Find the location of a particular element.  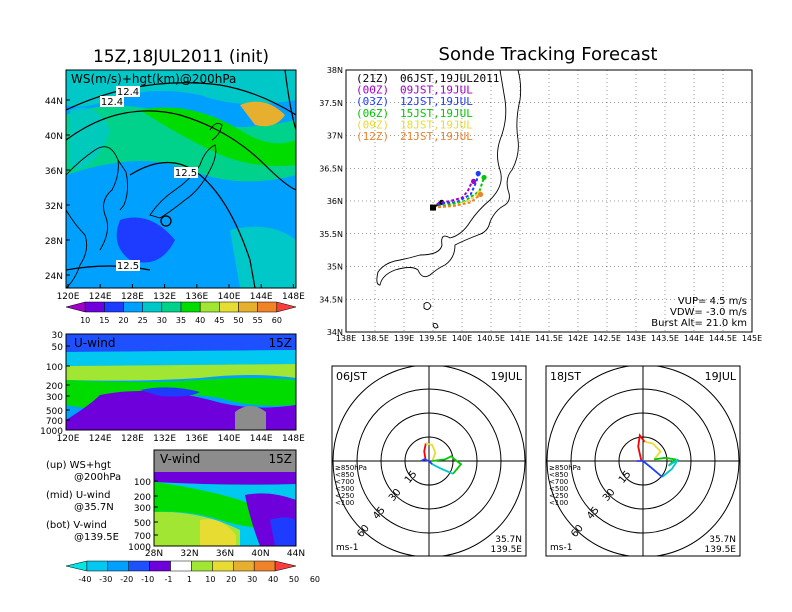

hodo-legend-entry: <100 is located at coordinates (344, 503).